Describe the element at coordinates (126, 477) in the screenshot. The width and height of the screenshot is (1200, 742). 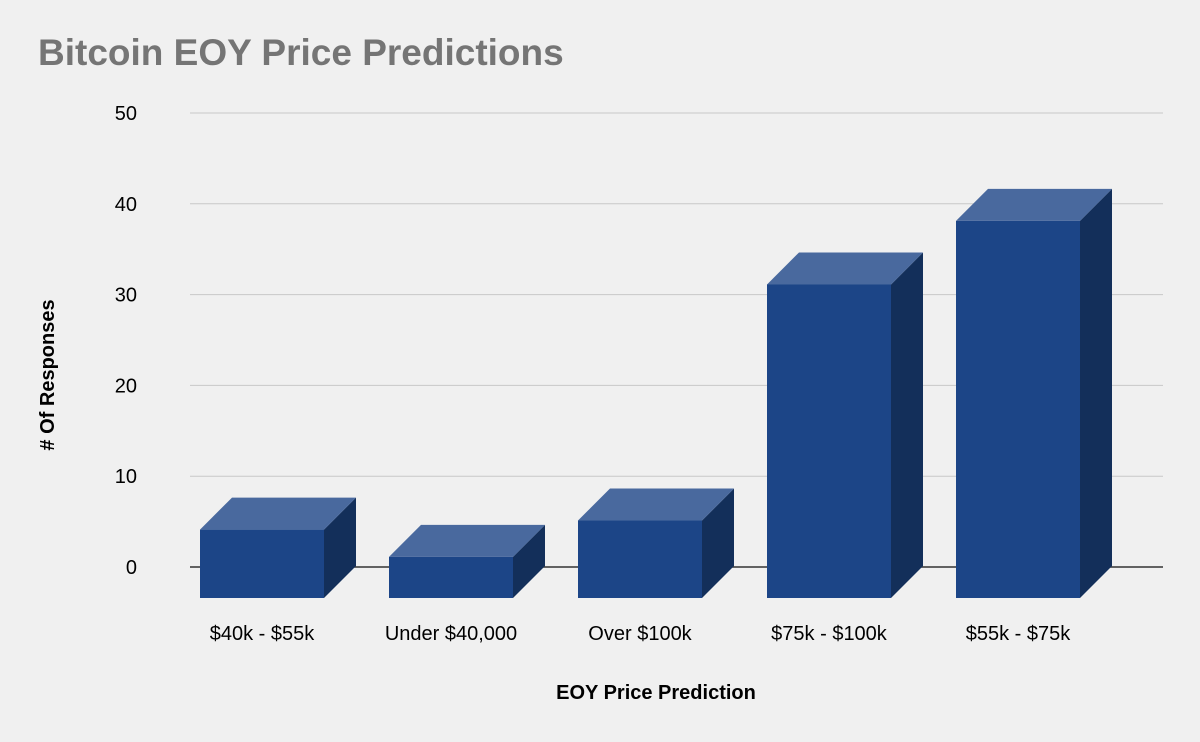
I see `y-tick-label: 10` at that location.